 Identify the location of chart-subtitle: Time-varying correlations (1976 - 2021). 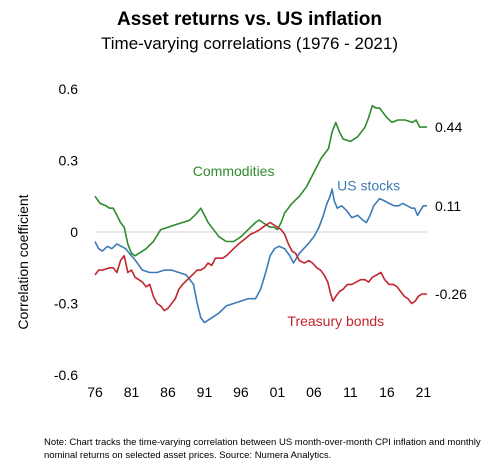
(249, 43).